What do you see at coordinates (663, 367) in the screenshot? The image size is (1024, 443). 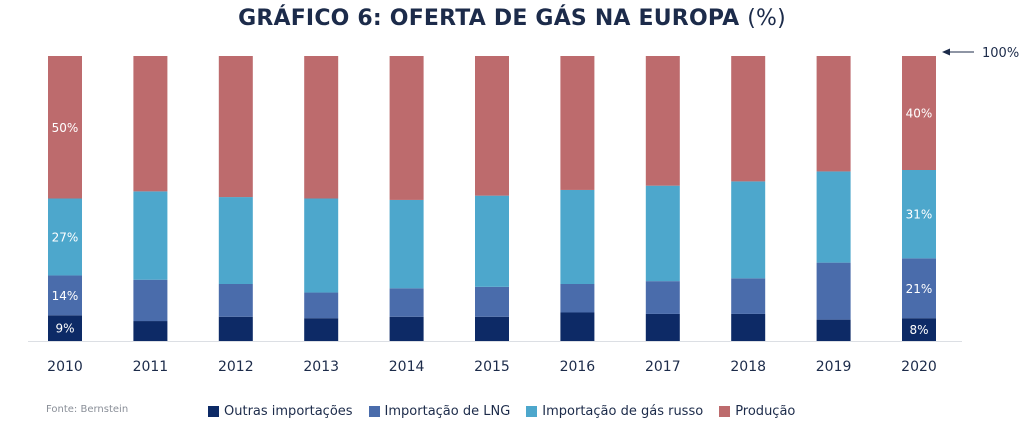 I see `x-tick-label-2017: 2017` at bounding box center [663, 367].